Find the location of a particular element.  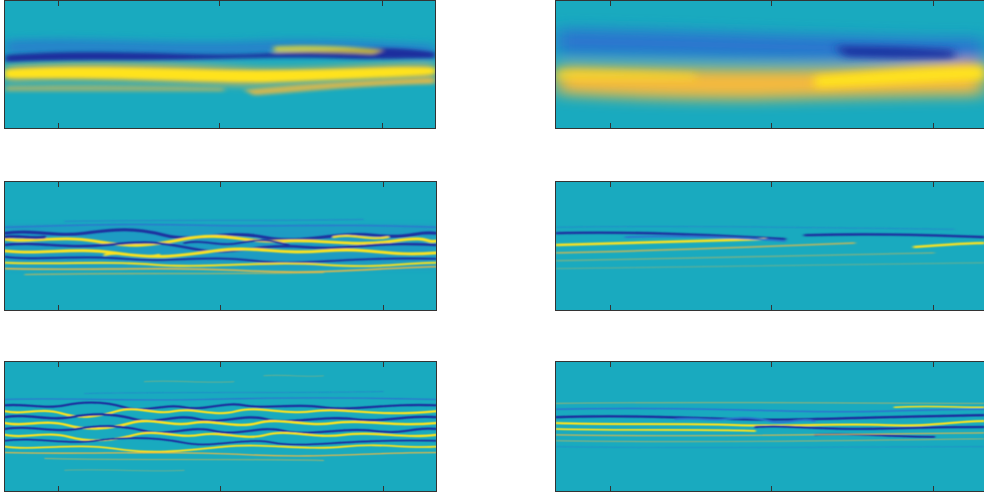

flow-field-panel-row1-left is located at coordinates (220, 64).